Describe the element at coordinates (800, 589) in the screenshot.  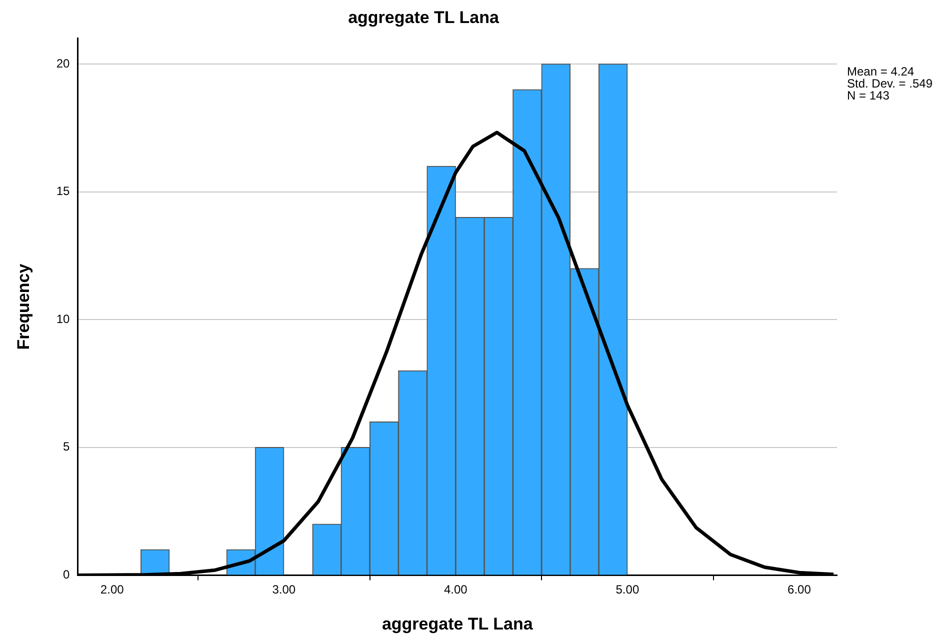
I see `x-tick-label: 6.00` at that location.